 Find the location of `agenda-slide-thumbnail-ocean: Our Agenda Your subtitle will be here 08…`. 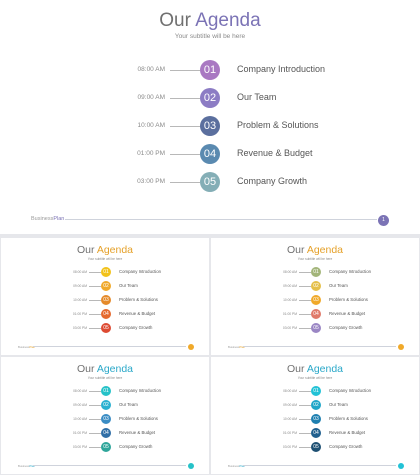

agenda-slide-thumbnail-ocean: Our Agenda Your subtitle will be here 08… is located at coordinates (315, 415).